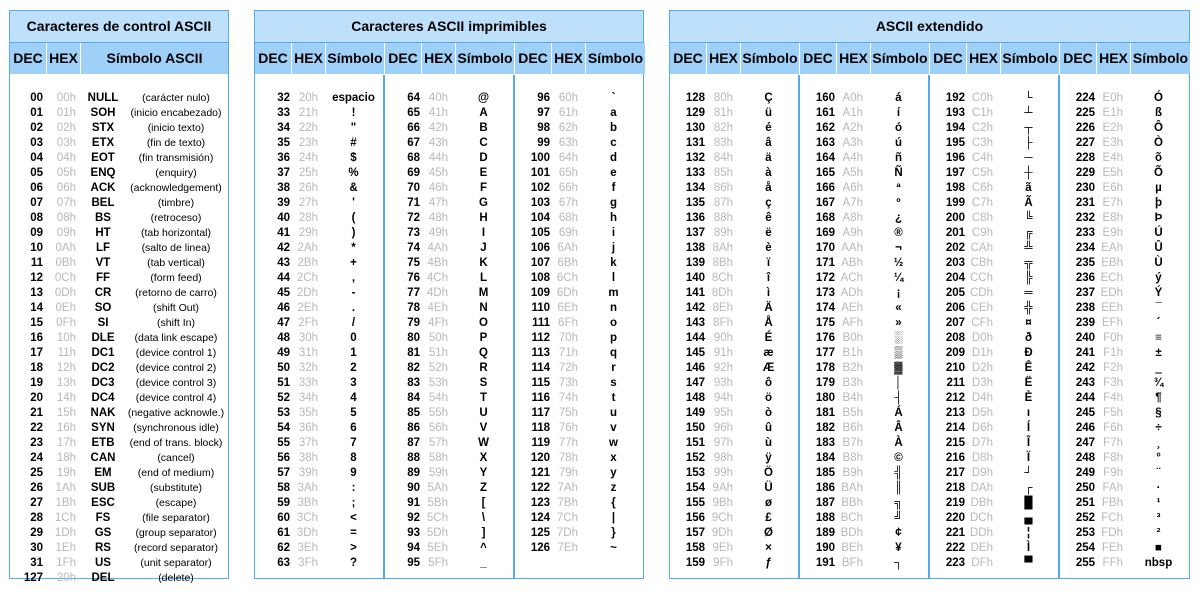 The width and height of the screenshot is (1199, 592). Describe the element at coordinates (1028, 563) in the screenshot. I see `symbol-cell: ▀` at that location.